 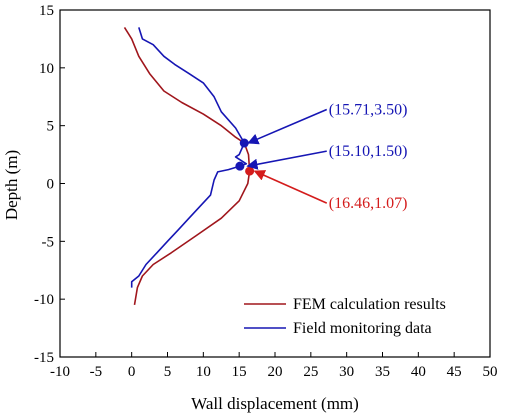 What do you see at coordinates (168, 372) in the screenshot?
I see `x-tick-label: 5` at bounding box center [168, 372].